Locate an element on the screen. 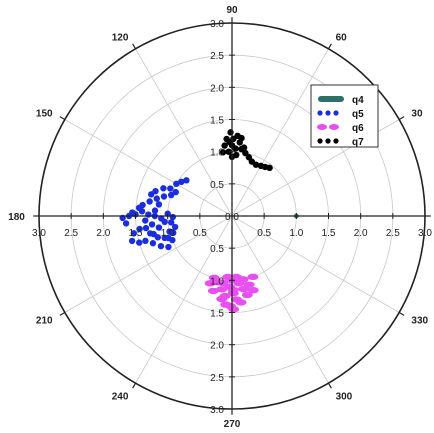 This screenshot has height=433, width=434. angle-label-300: 300 is located at coordinates (344, 396).